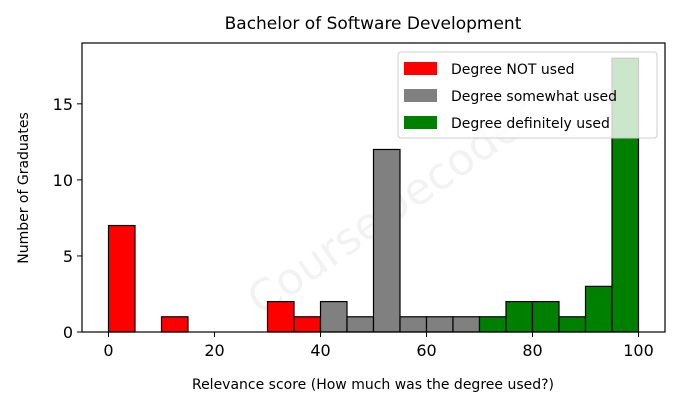 The width and height of the screenshot is (678, 408). Describe the element at coordinates (532, 350) in the screenshot. I see `x-tick-label: 80` at that location.